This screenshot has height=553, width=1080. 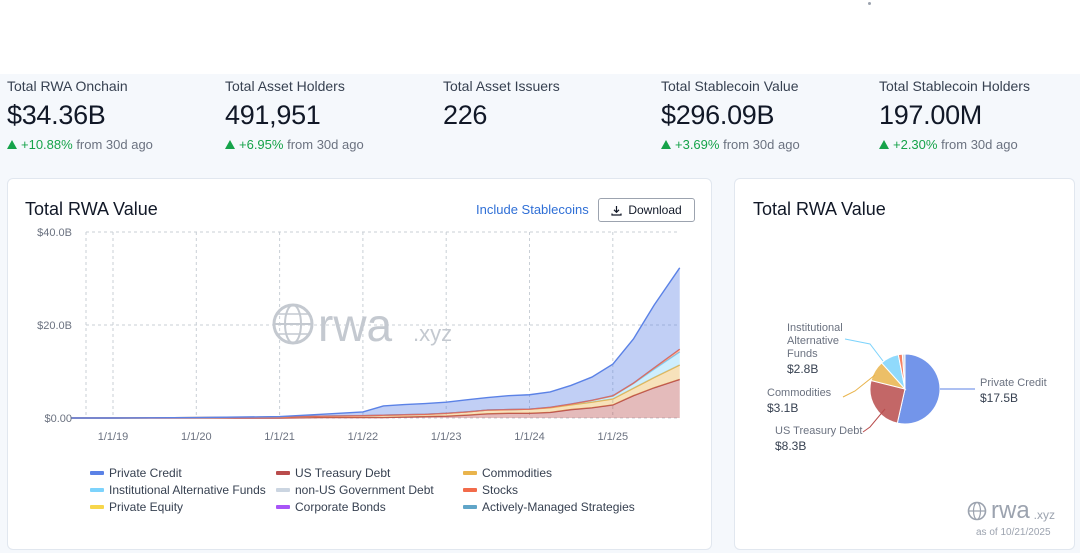 I want to click on legend-item: Commodities, so click(x=507, y=473).